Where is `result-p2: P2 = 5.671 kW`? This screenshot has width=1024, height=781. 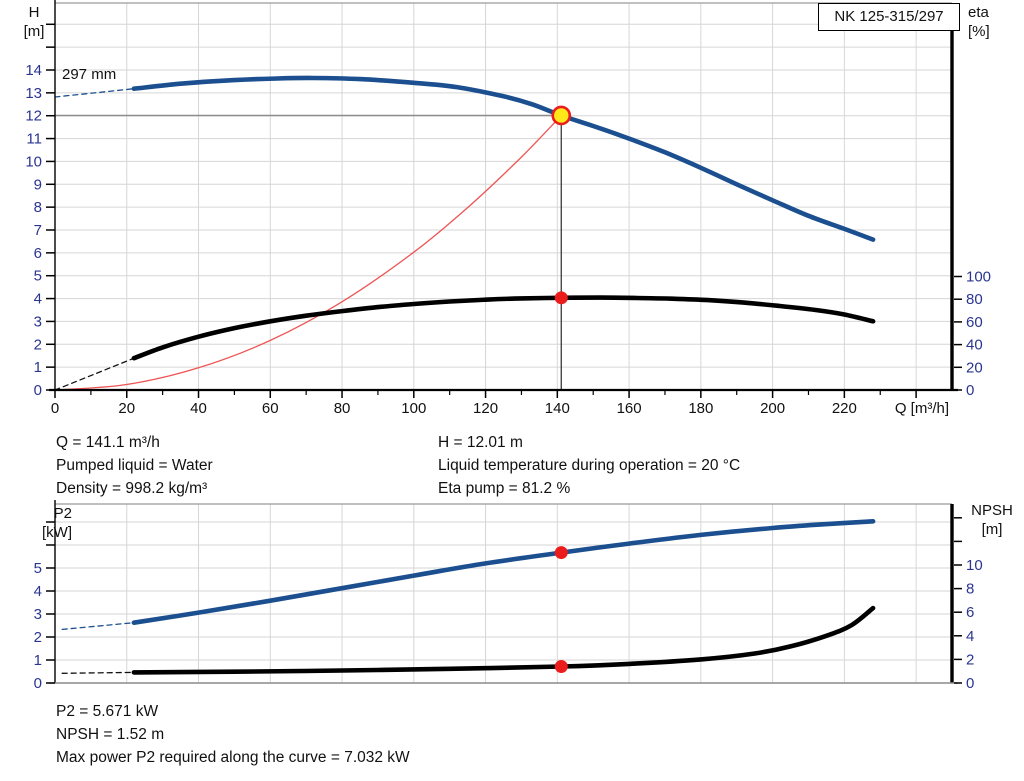
result-p2: P2 = 5.671 kW is located at coordinates (107, 711).